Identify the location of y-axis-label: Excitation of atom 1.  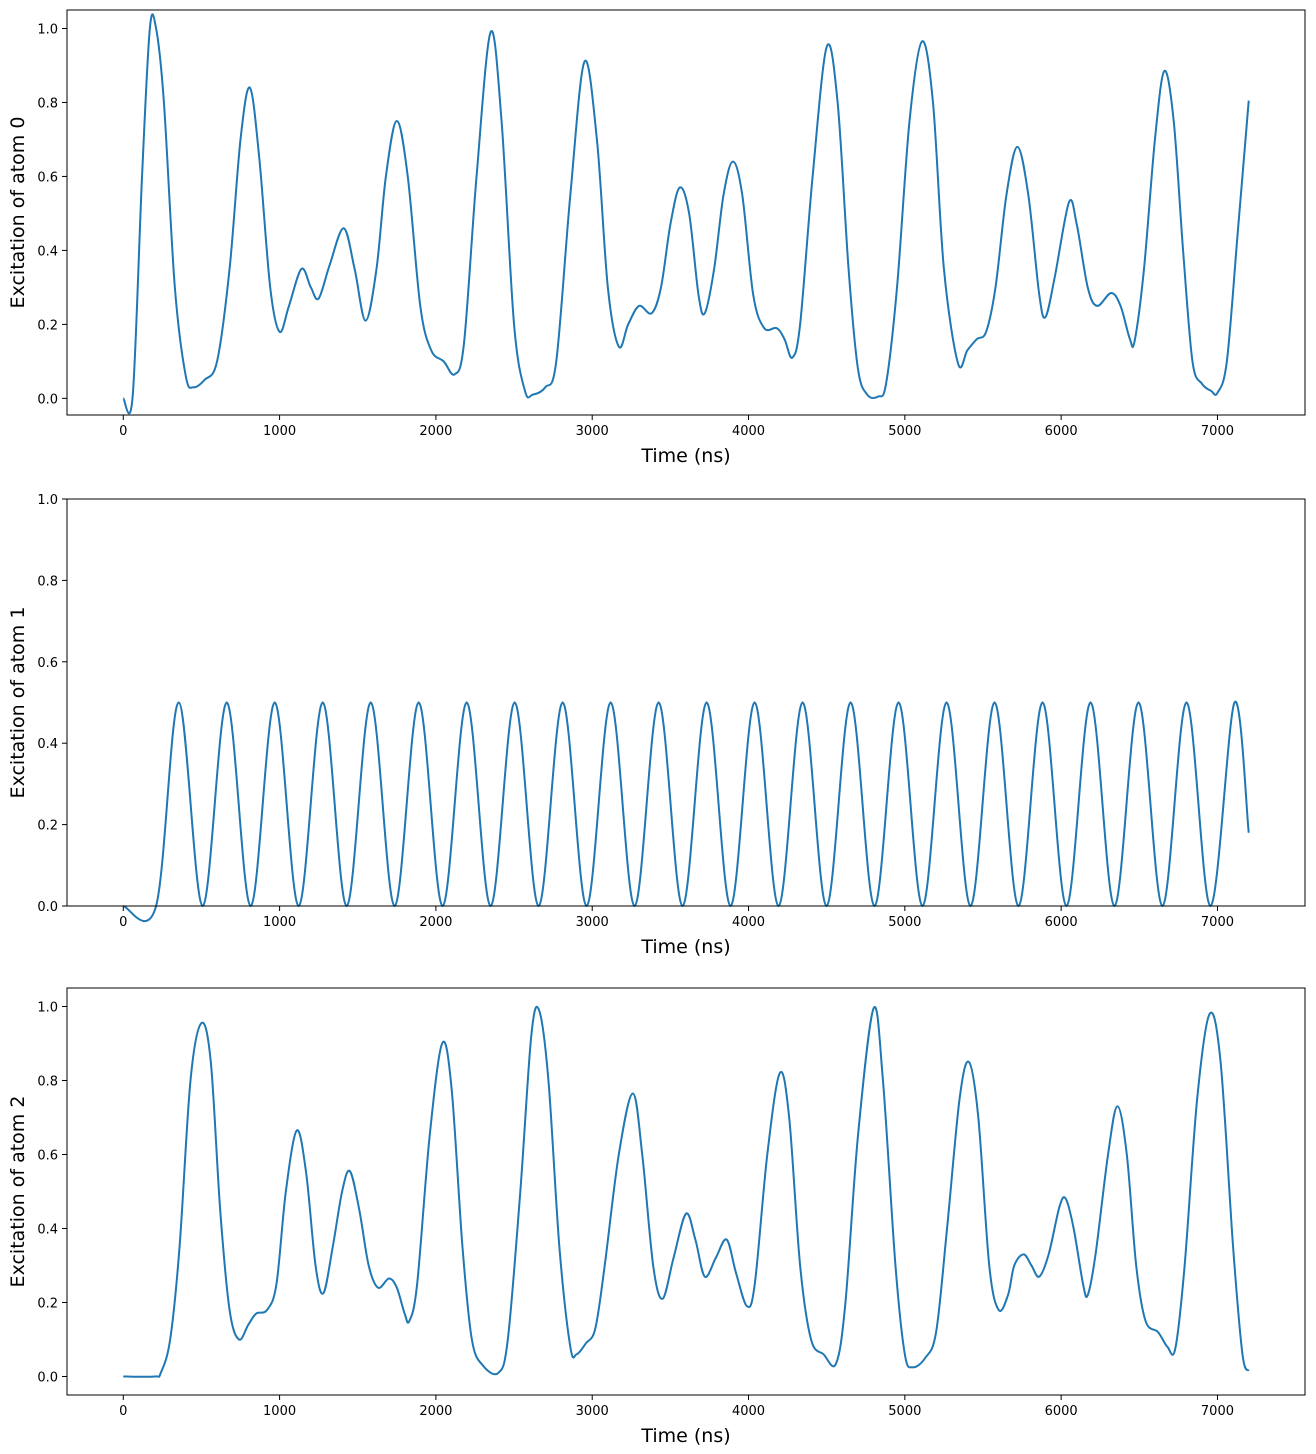
(18, 703).